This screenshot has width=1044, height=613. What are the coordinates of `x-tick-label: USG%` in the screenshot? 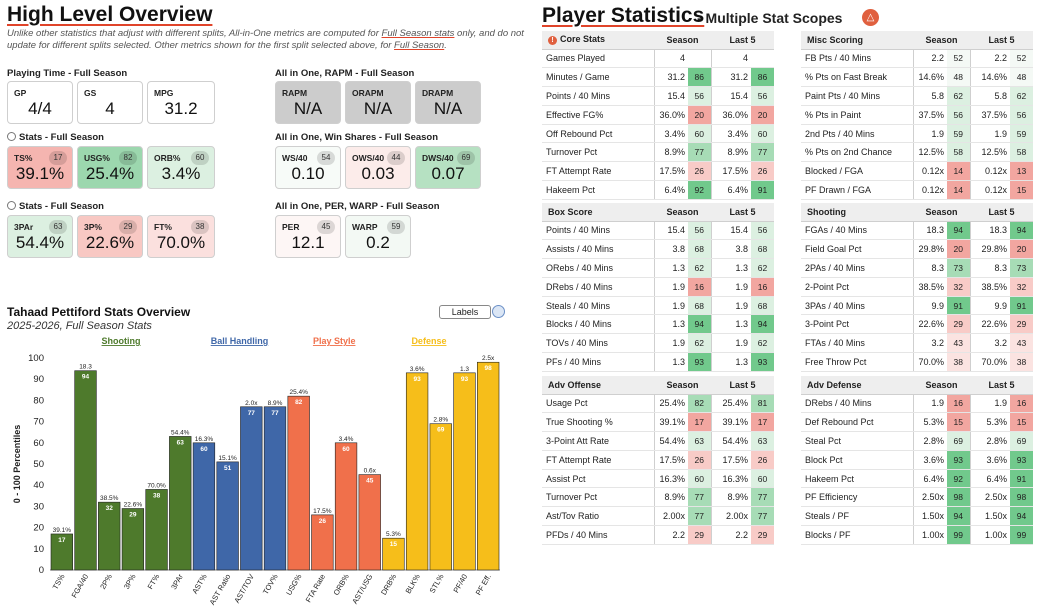 It's located at (293, 584).